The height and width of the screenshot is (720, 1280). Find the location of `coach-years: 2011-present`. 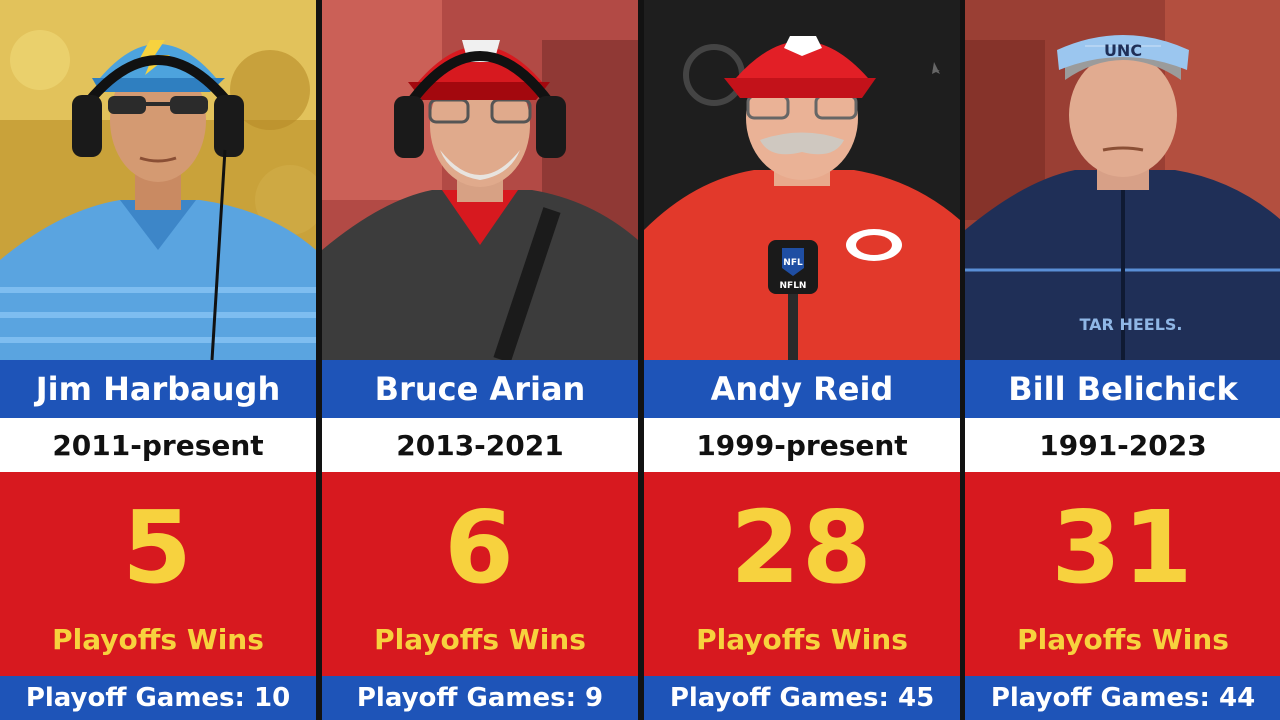

coach-years: 2011-present is located at coordinates (158, 445).